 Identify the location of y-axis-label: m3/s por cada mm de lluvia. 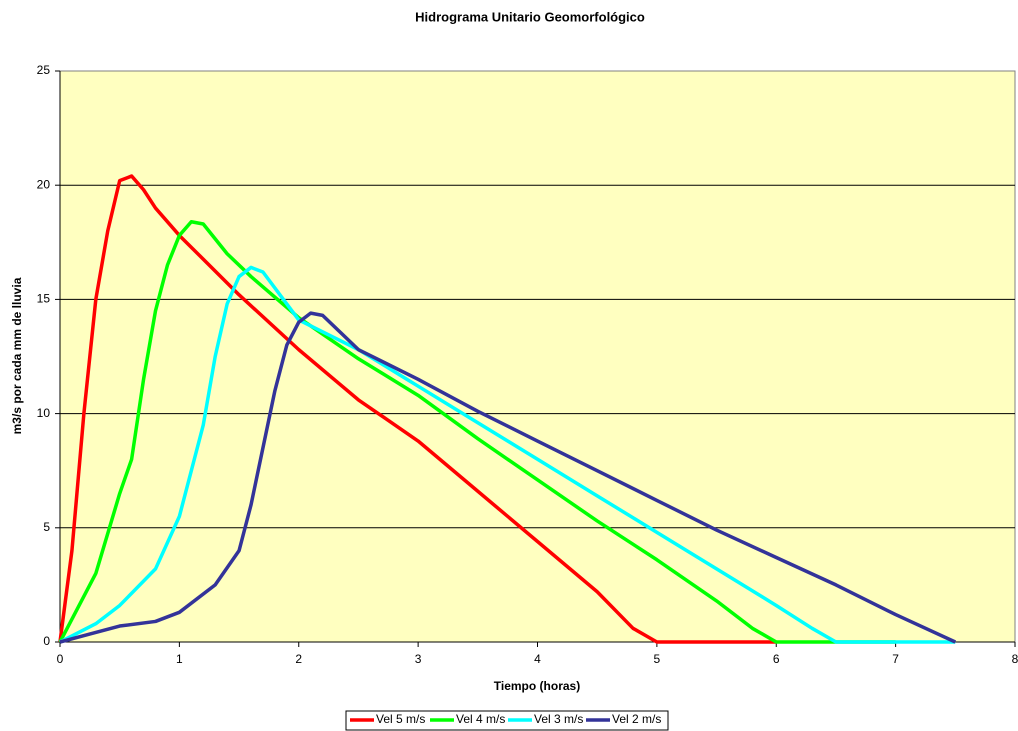
(17, 355).